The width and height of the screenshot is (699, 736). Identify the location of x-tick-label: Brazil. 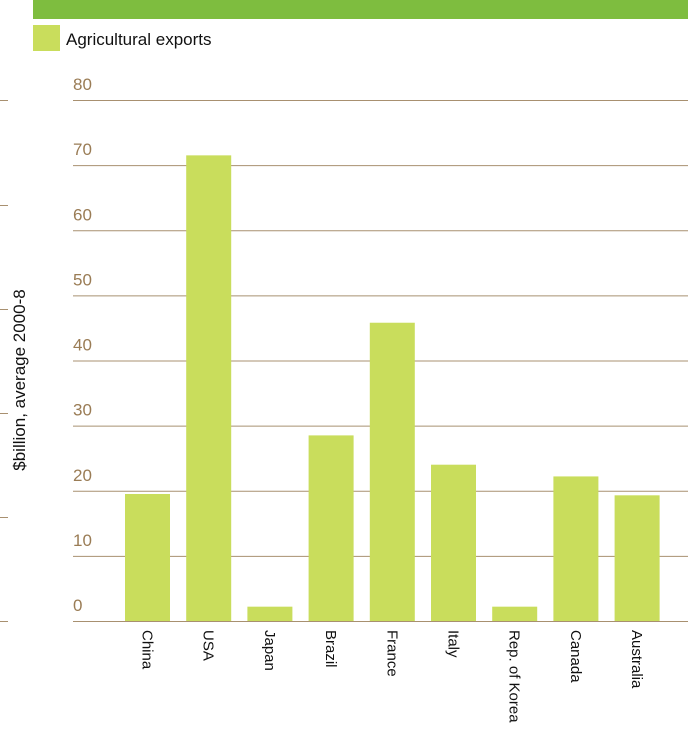
(330, 649).